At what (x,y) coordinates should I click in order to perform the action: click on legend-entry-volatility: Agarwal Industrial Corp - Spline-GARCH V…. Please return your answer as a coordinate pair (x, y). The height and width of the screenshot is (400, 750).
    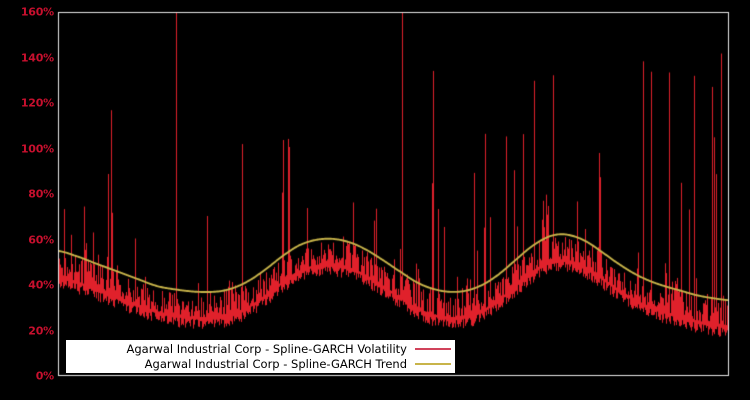
    Looking at the image, I should click on (260, 349).